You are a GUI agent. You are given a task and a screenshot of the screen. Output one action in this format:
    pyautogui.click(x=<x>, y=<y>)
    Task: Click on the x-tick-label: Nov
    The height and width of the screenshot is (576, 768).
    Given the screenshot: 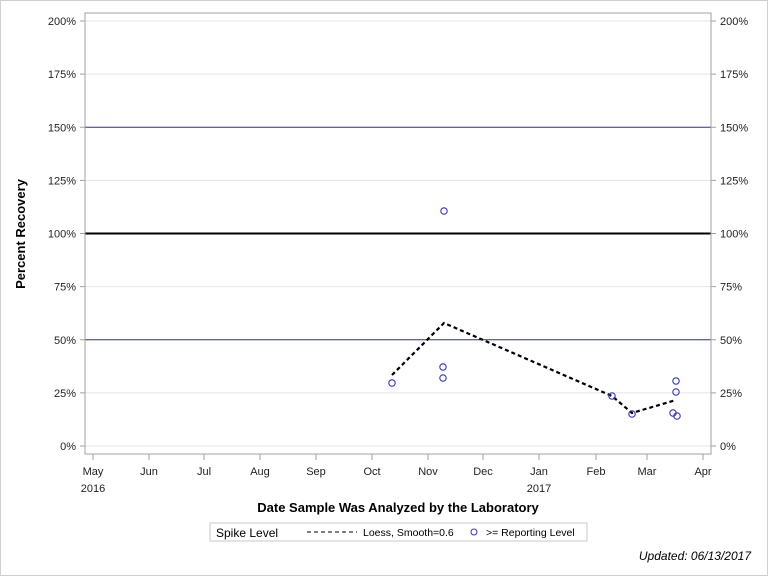 What is the action you would take?
    pyautogui.click(x=428, y=472)
    